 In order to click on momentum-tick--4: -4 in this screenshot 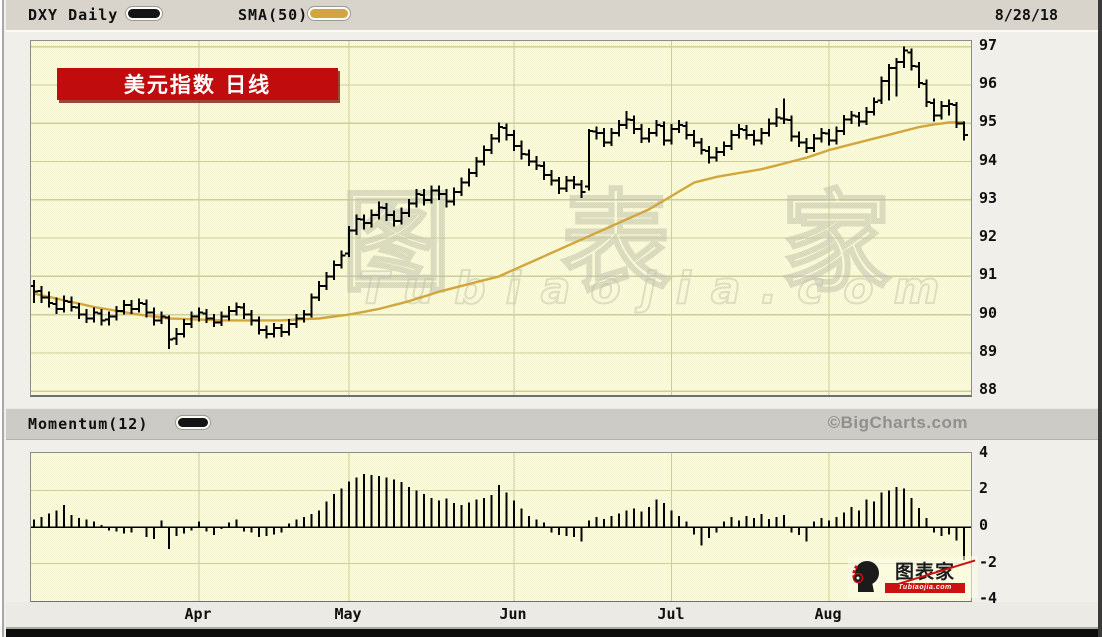, I will do `click(988, 598)`.